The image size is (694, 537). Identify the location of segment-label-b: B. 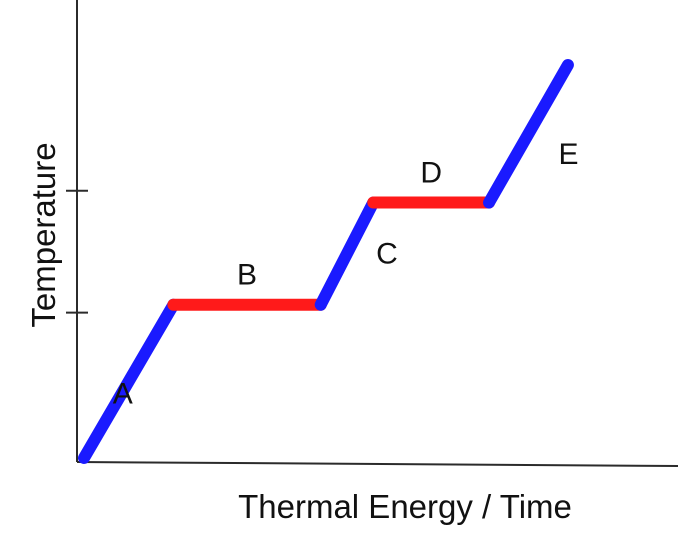
(247, 275).